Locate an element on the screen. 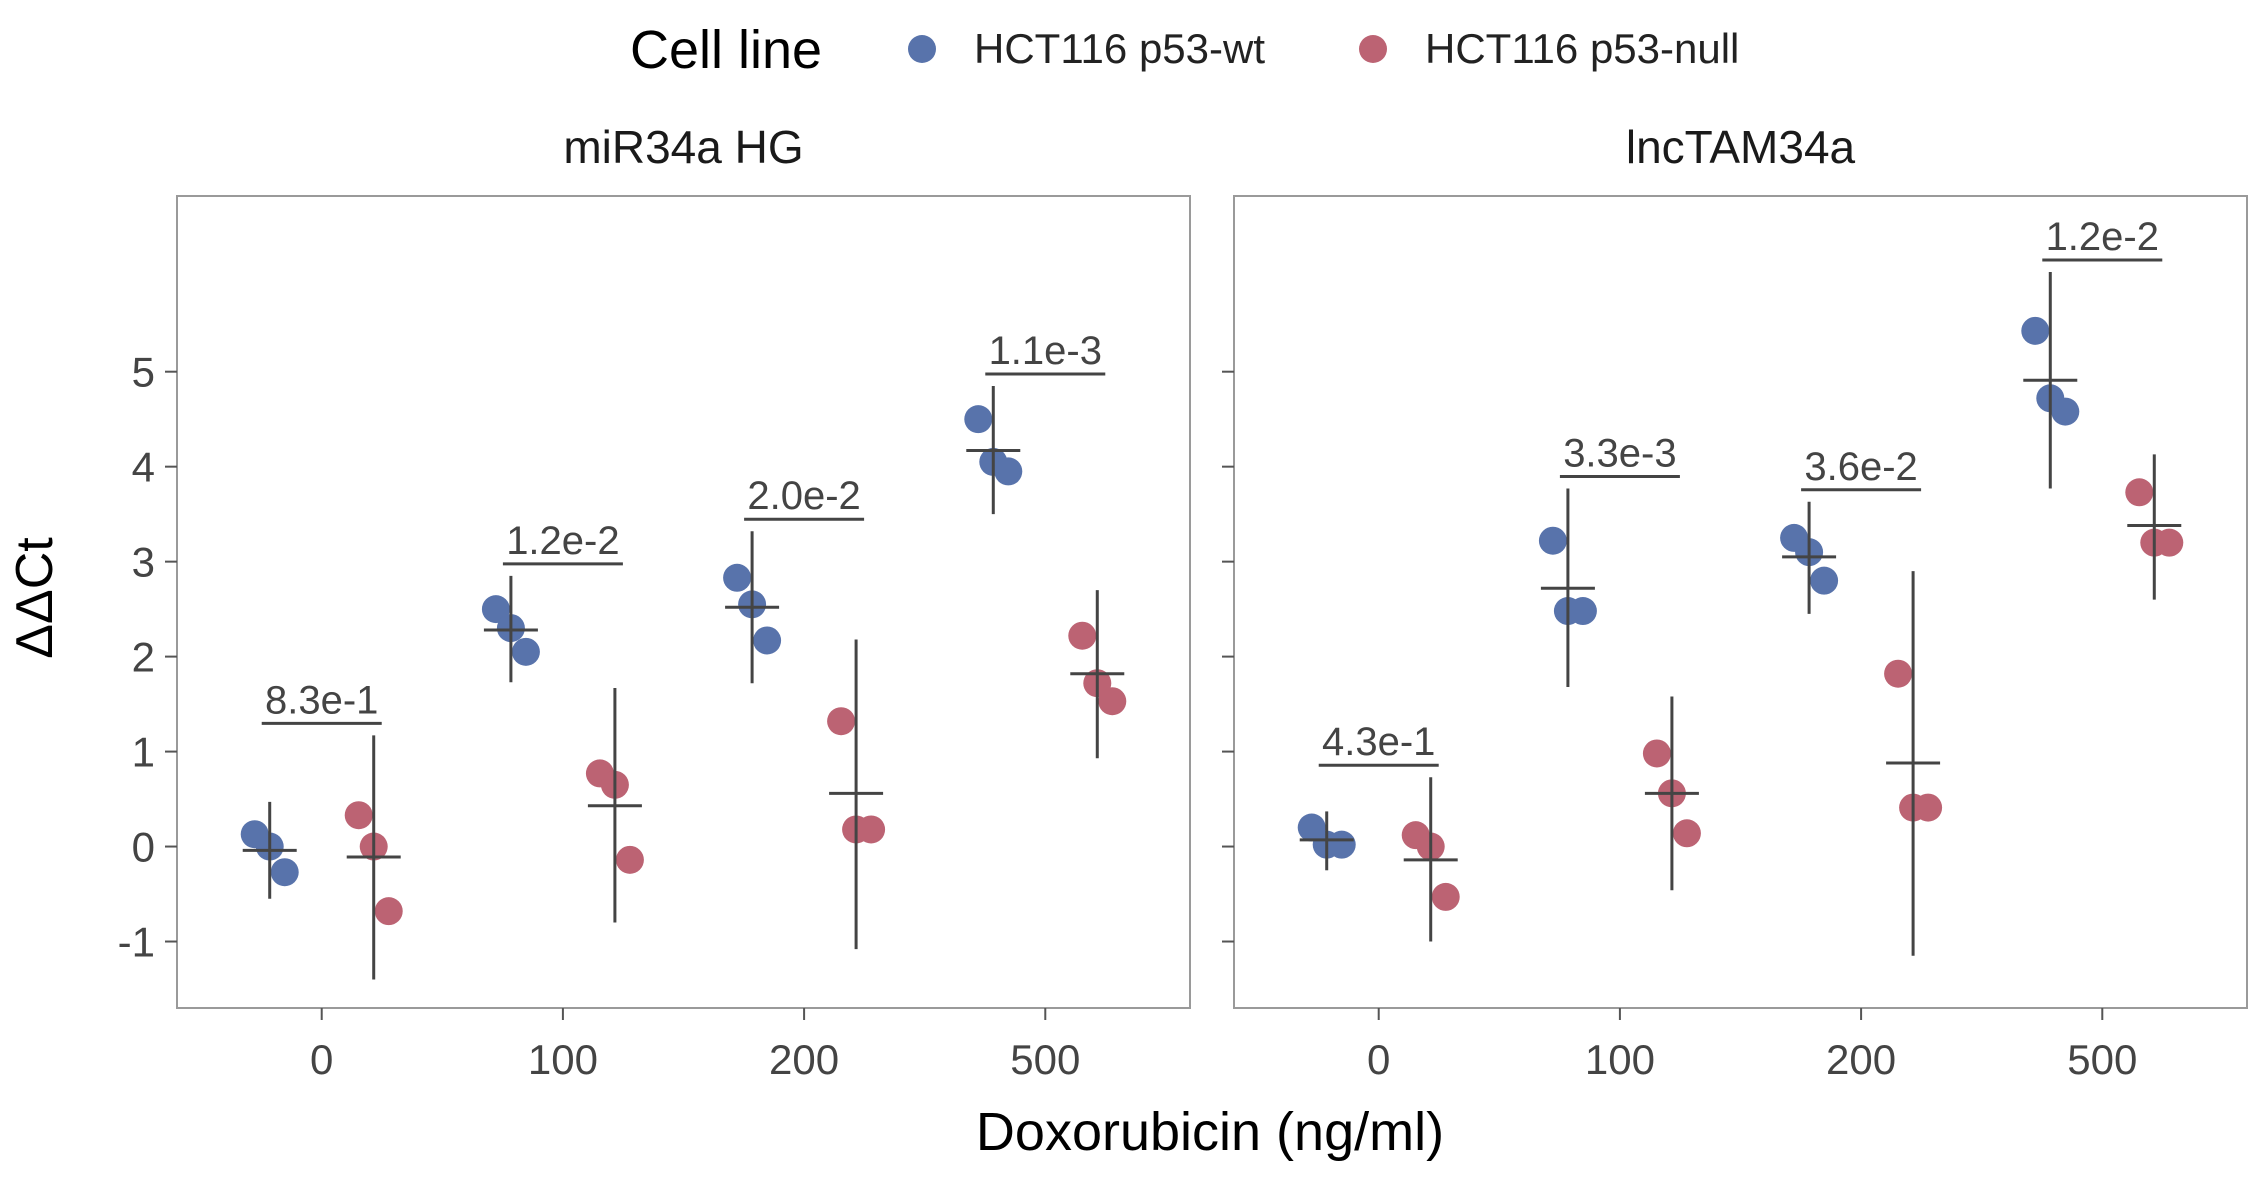  y-tick-label: 5 is located at coordinates (143, 372).